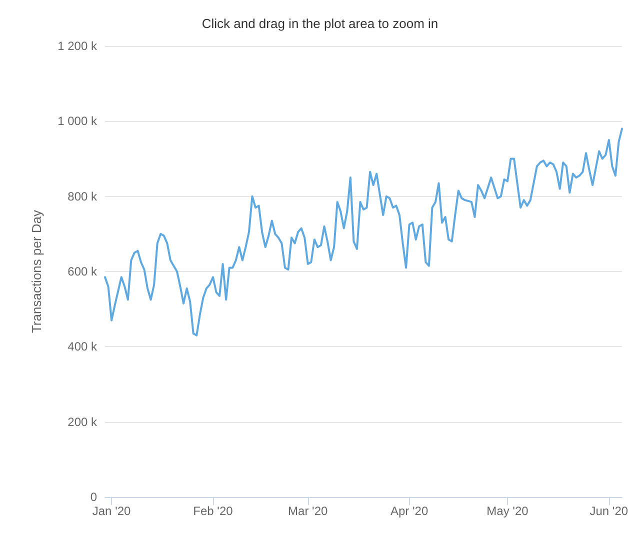  Describe the element at coordinates (83, 196) in the screenshot. I see `y-tick-label: 800 k` at that location.